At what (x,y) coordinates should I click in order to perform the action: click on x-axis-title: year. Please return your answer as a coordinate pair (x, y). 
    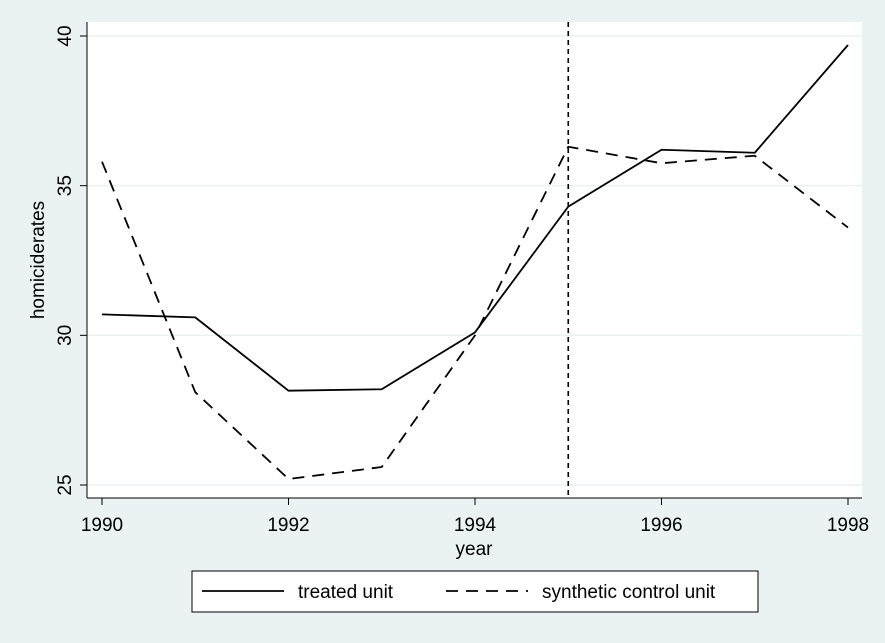
    Looking at the image, I should click on (475, 549).